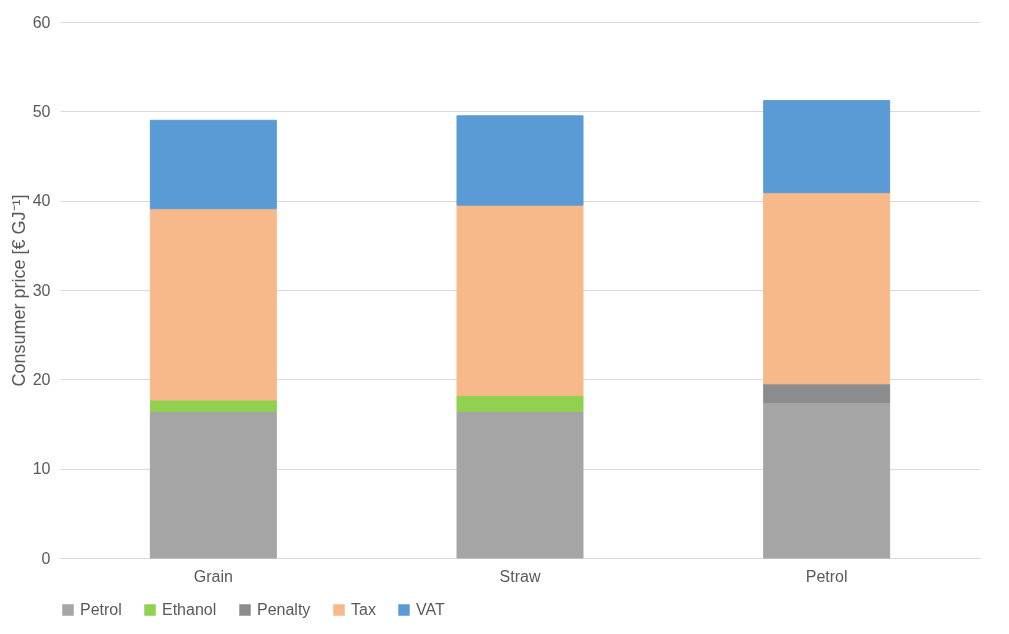  I want to click on y-axis-title: Consumer price [€ GJ⁻¹], so click(18, 290).